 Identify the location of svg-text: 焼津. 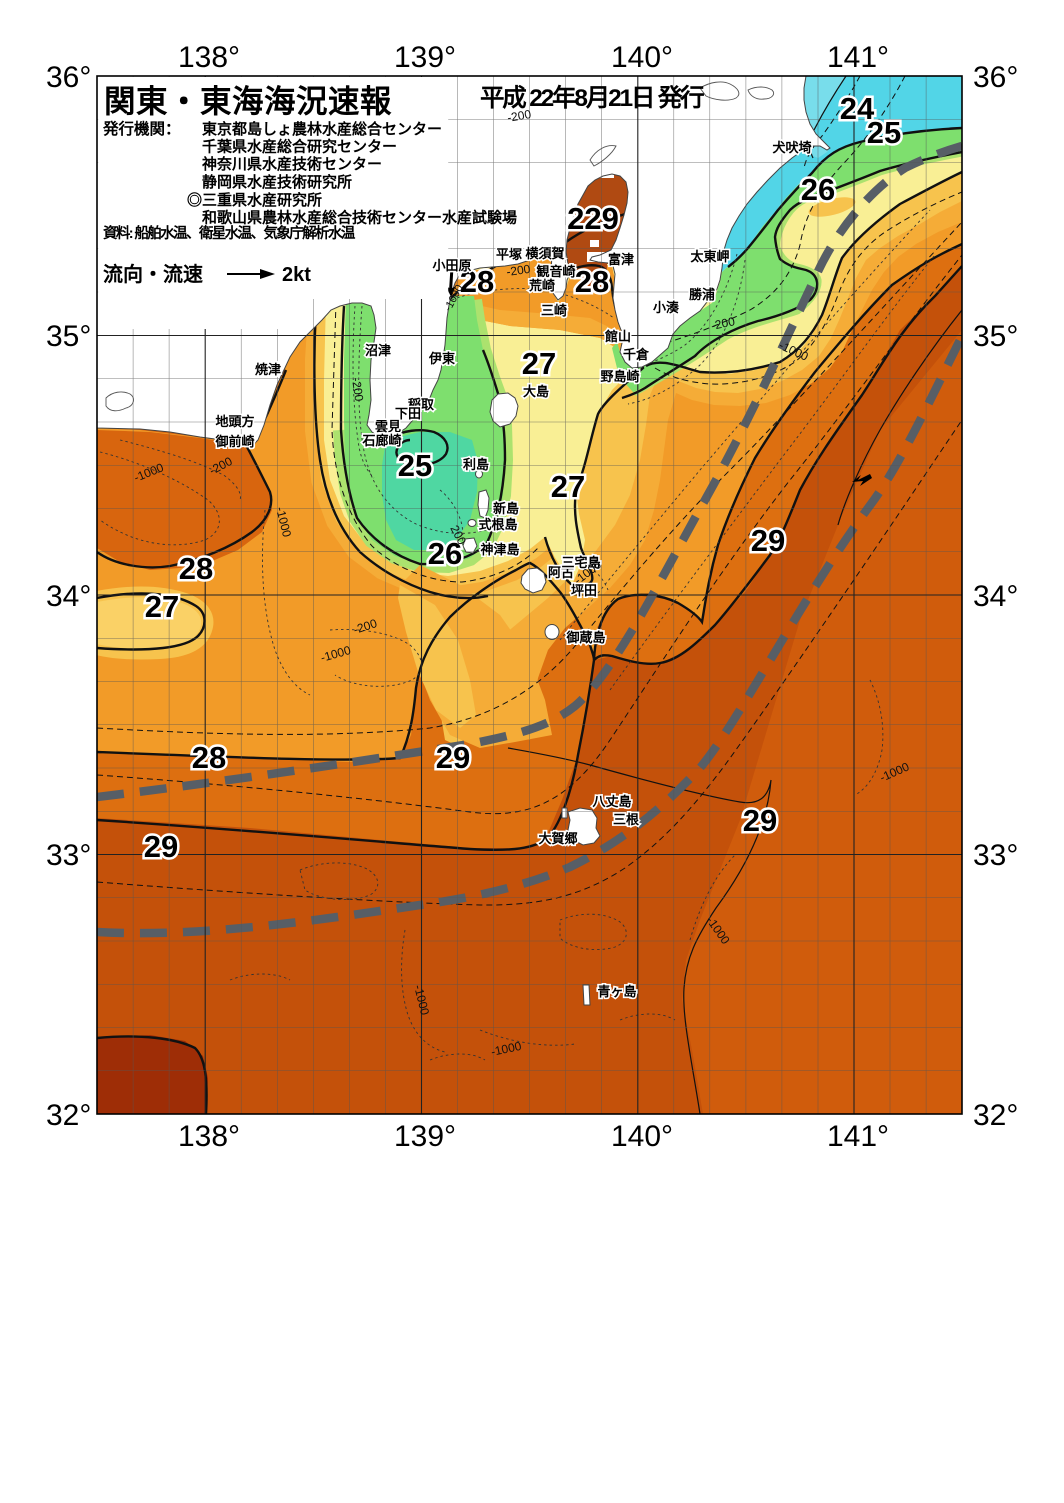
(268, 369).